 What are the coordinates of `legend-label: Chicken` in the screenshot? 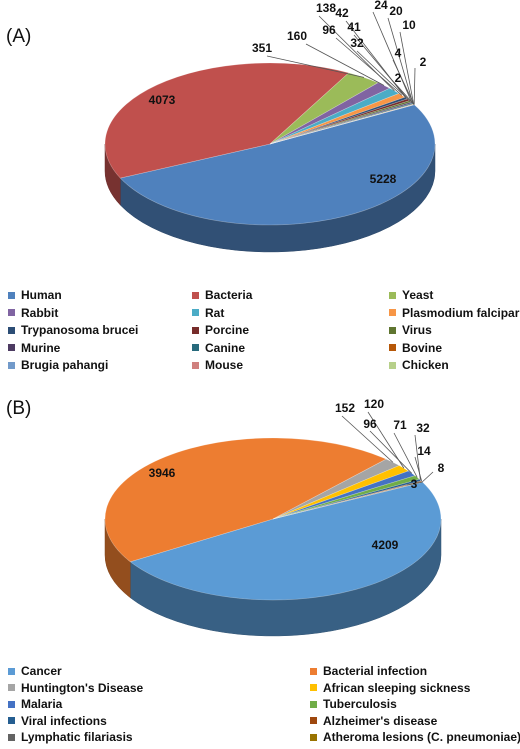 It's located at (425, 365).